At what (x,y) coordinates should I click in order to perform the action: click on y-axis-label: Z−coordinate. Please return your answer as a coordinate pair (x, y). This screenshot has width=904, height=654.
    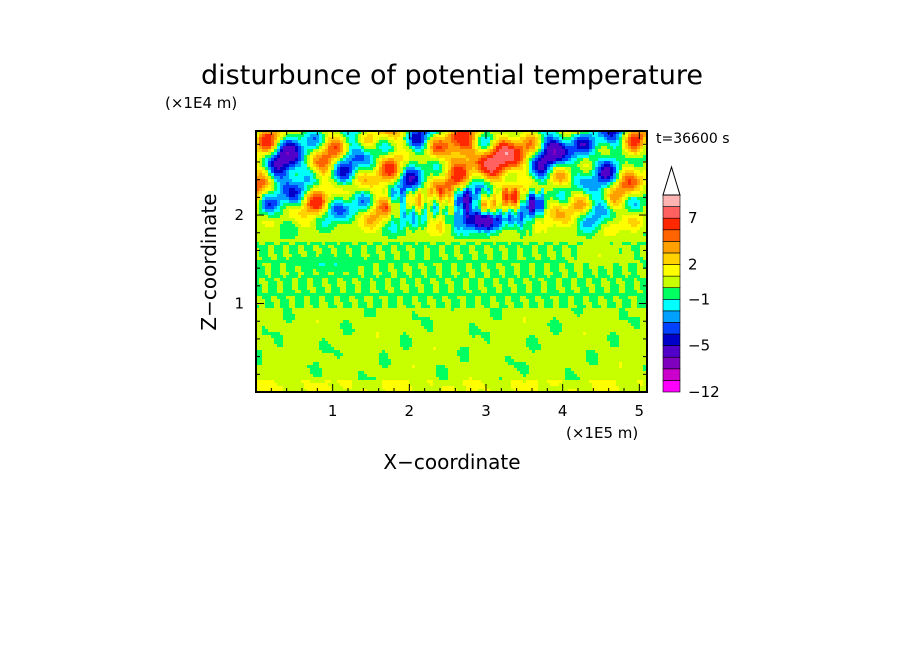
    Looking at the image, I should click on (209, 261).